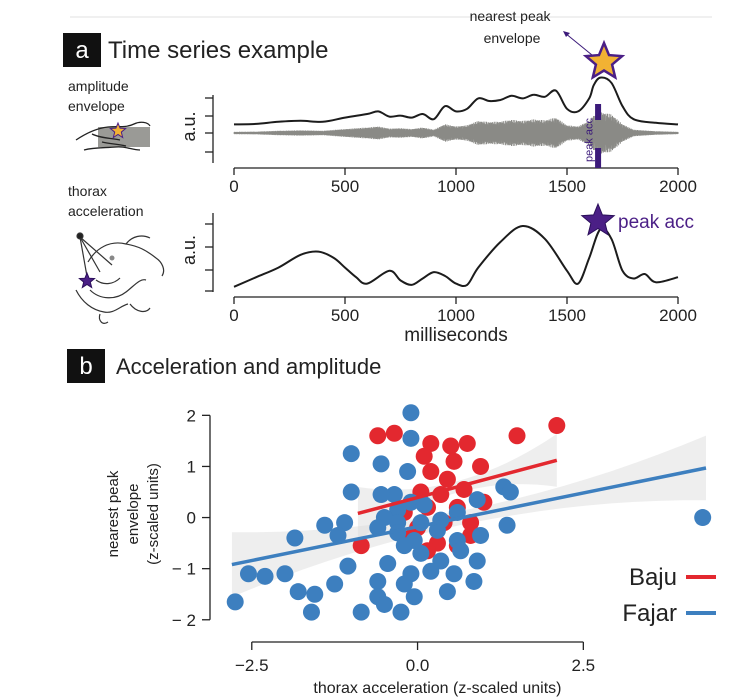  What do you see at coordinates (512, 38) in the screenshot?
I see `annotation-nearest-peak-line2: envelope` at bounding box center [512, 38].